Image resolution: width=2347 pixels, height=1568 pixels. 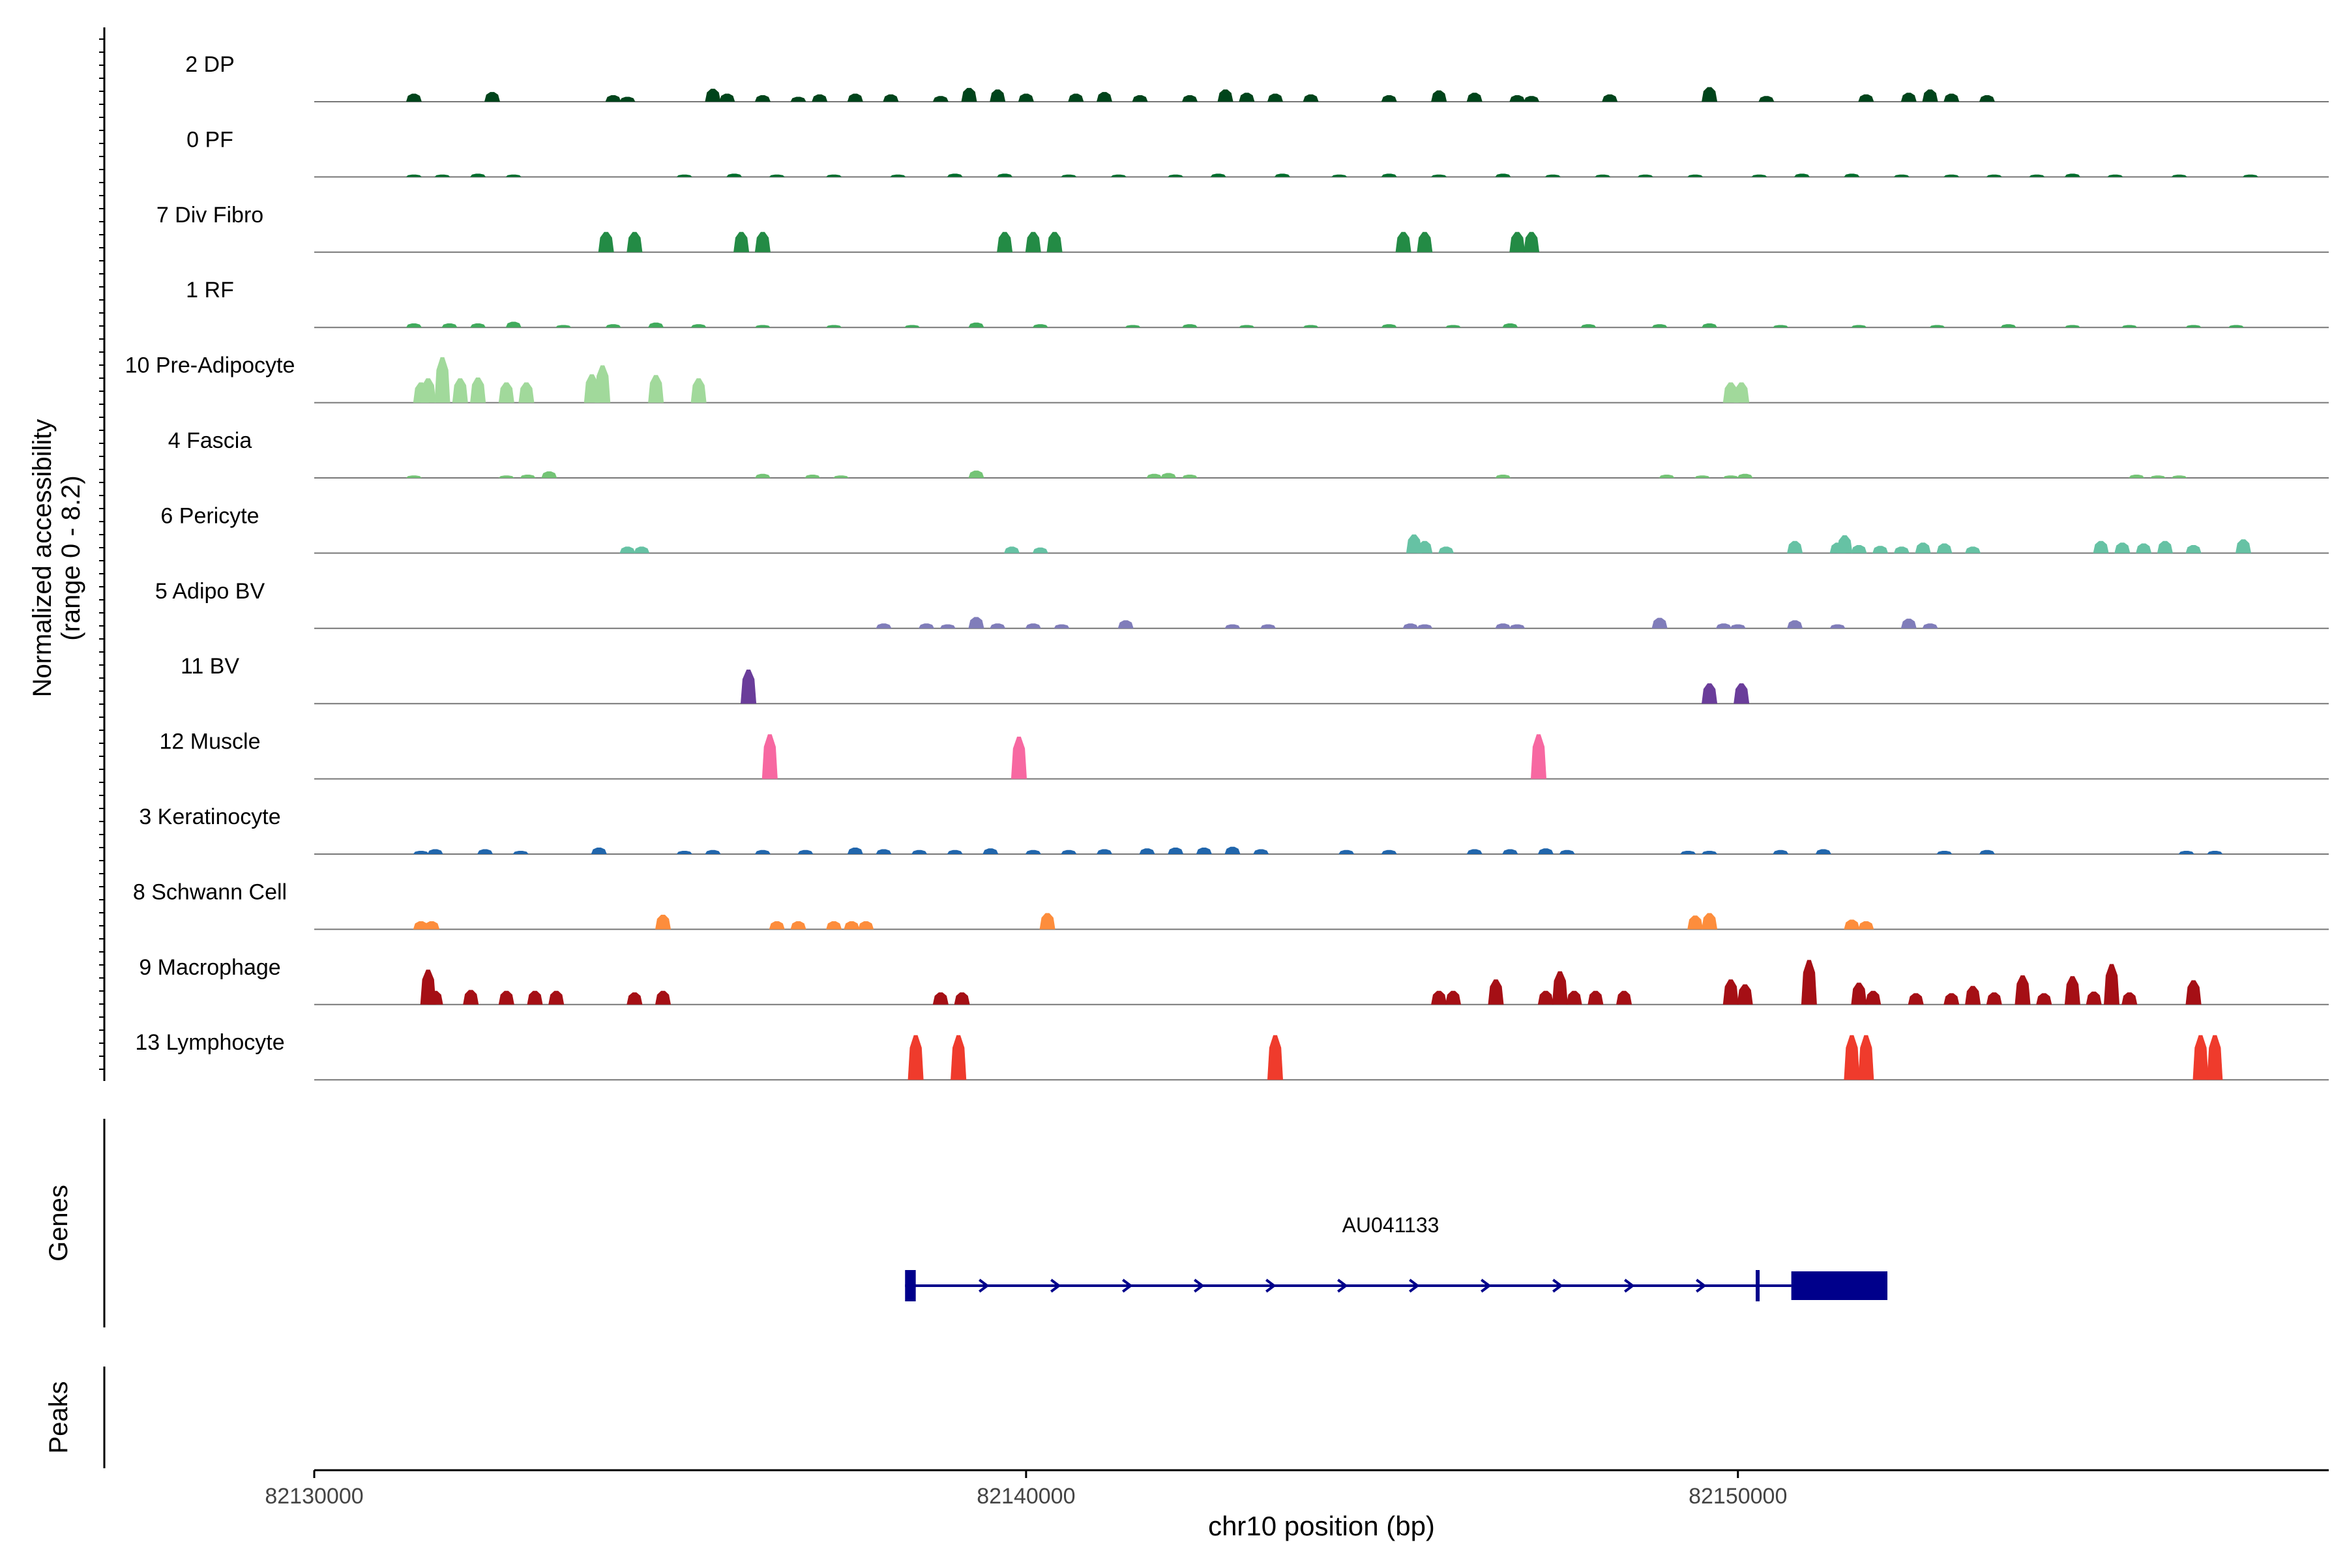 What do you see at coordinates (209, 216) in the screenshot?
I see `track-label-2: 7 Div Fibro` at bounding box center [209, 216].